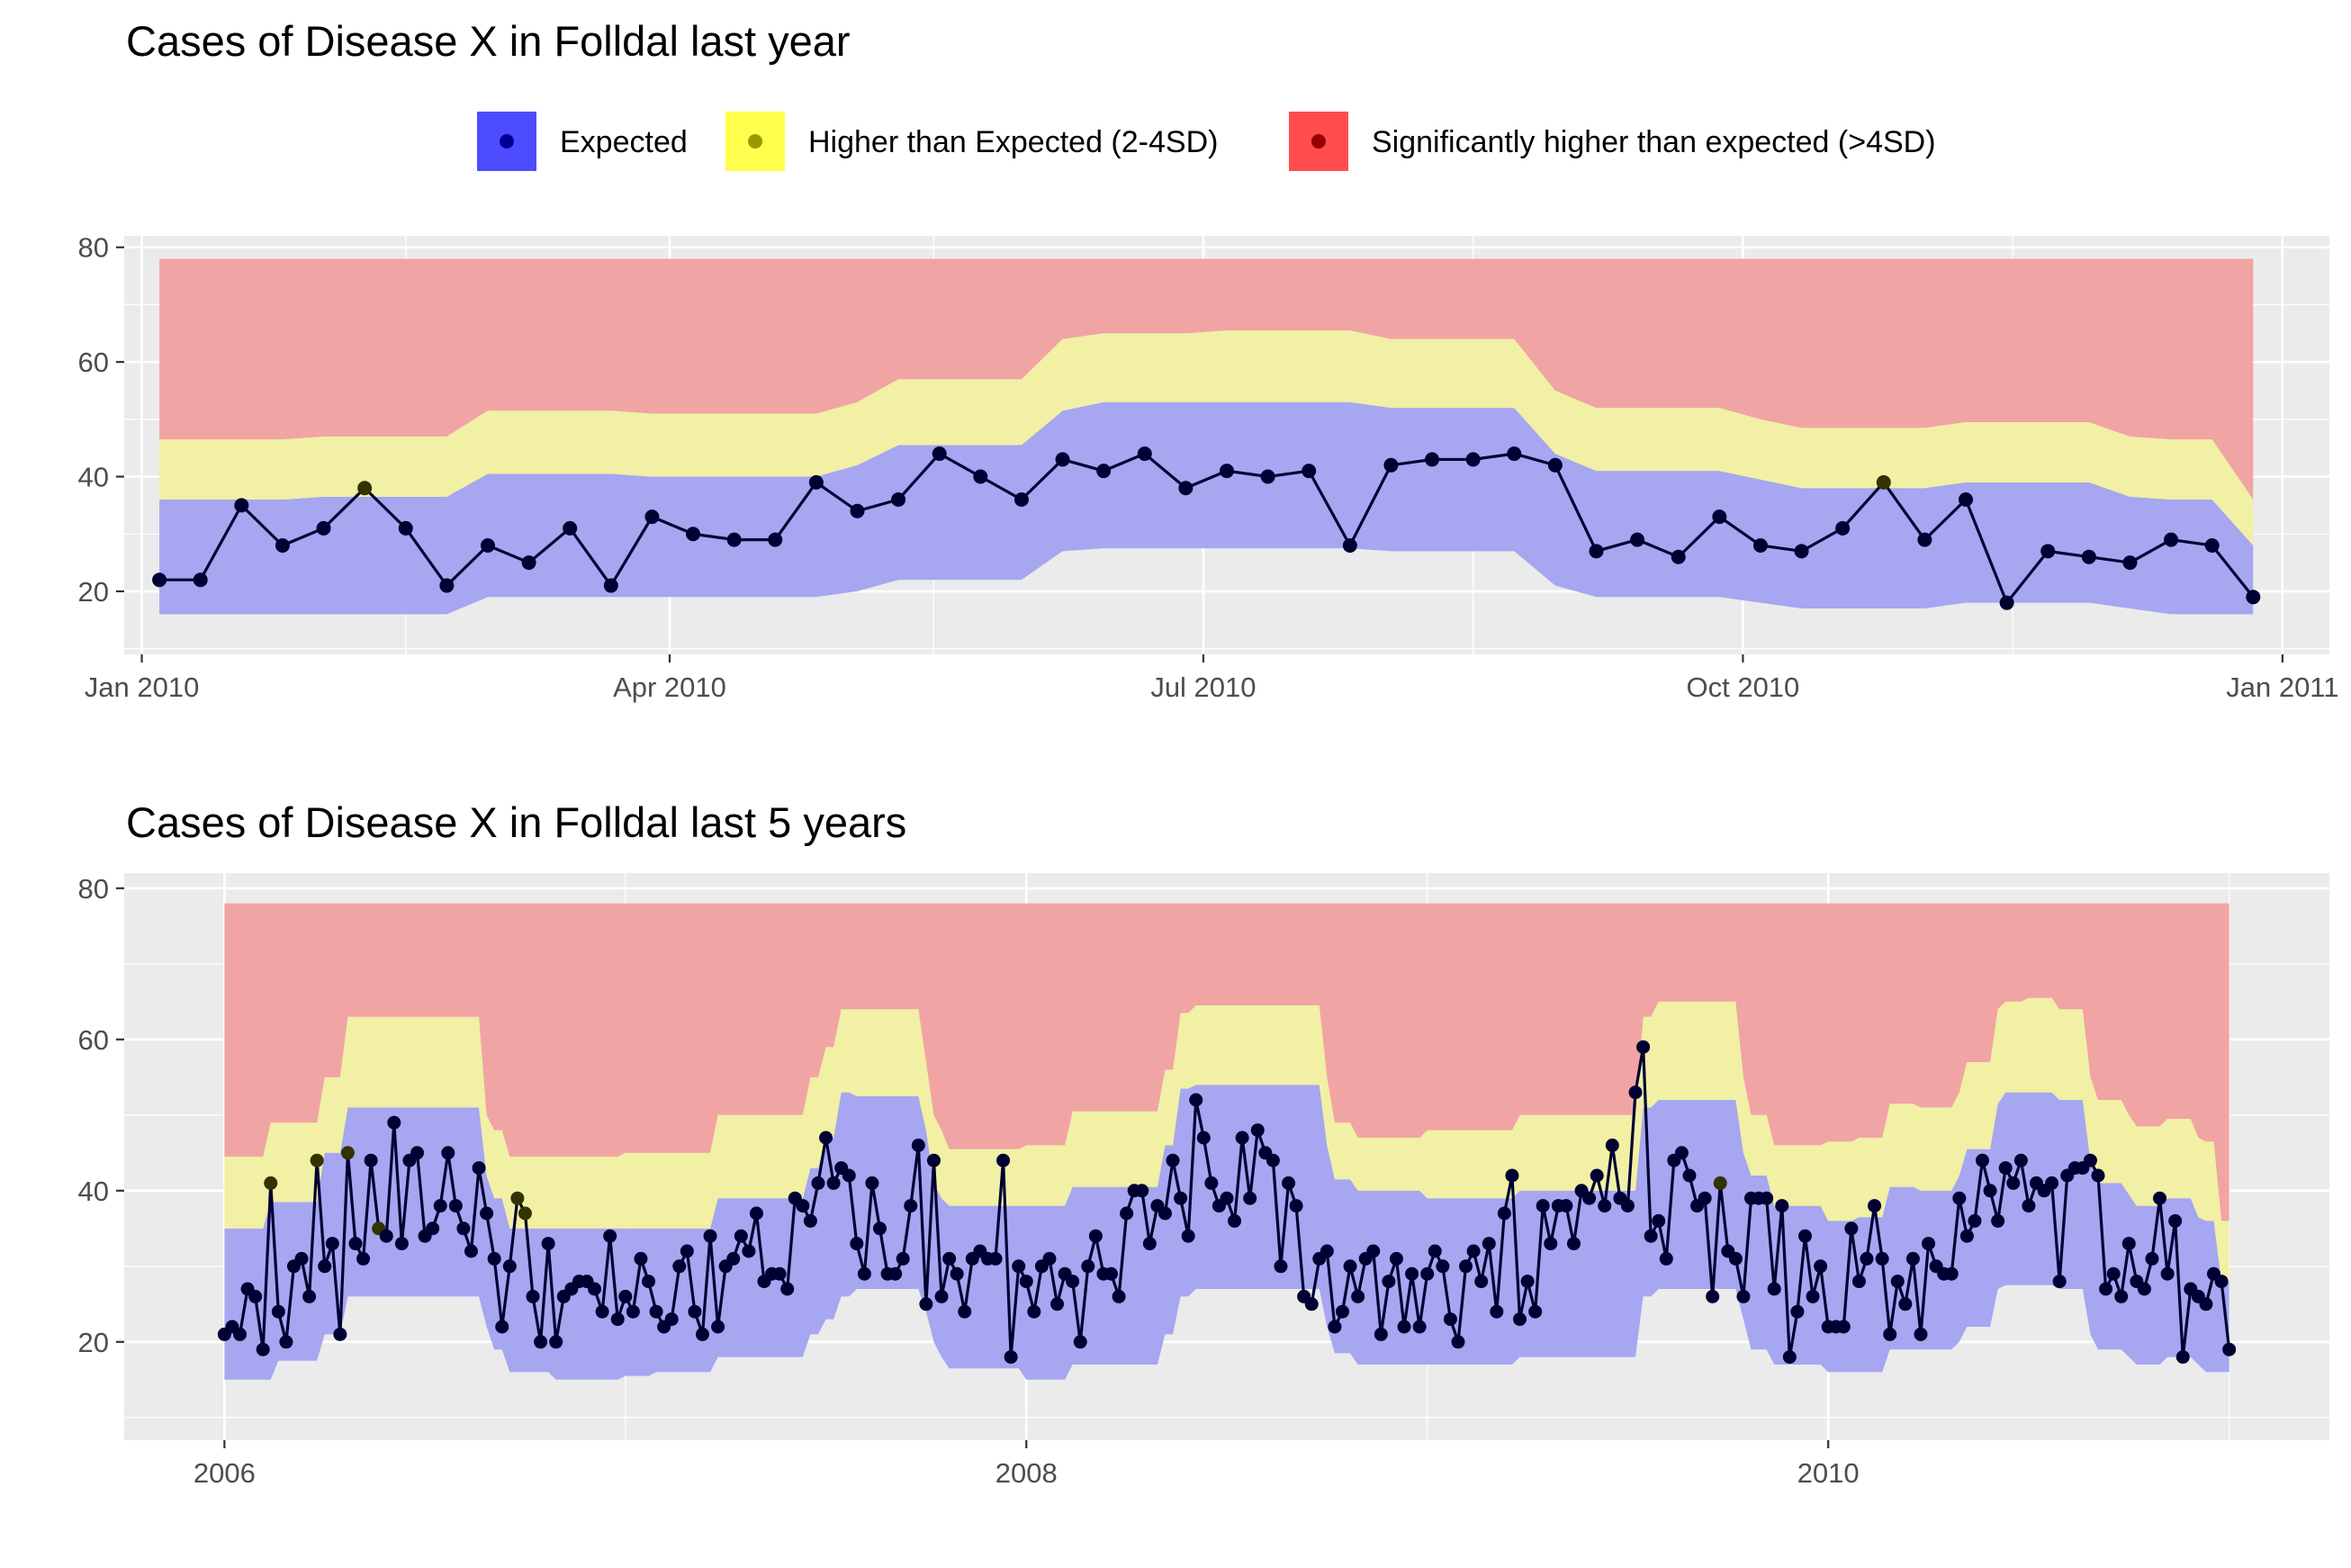 This screenshot has height=1568, width=2351. I want to click on legend-dot-significant, so click(1318, 142).